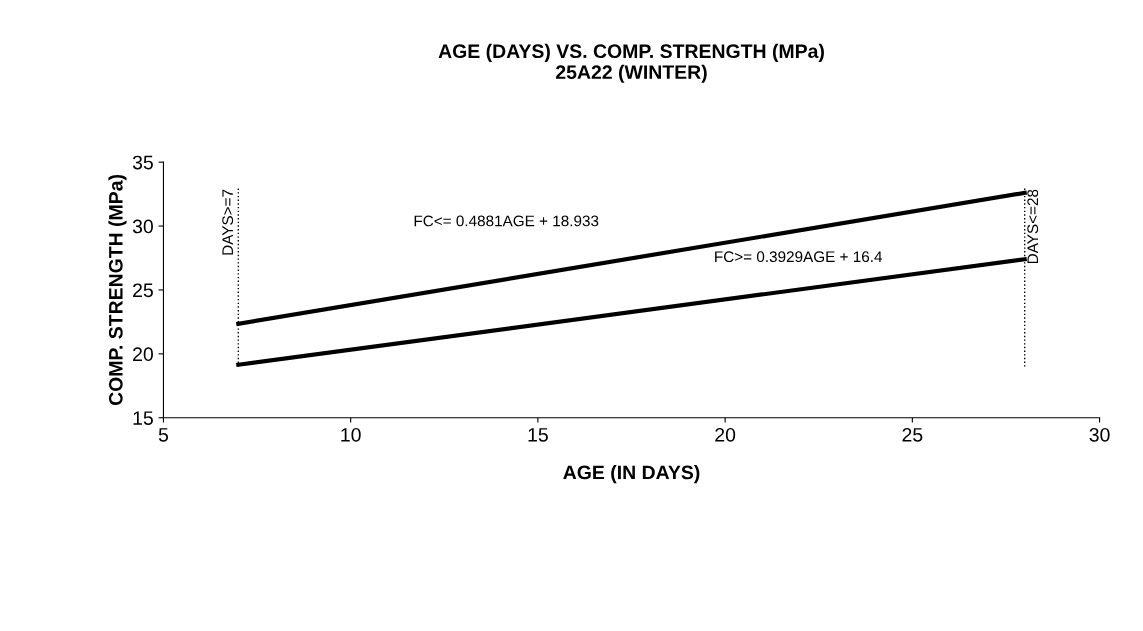 Image resolution: width=1143 pixels, height=631 pixels. What do you see at coordinates (1033, 226) in the screenshot?
I see `ref-line-label: DAYS<=28` at bounding box center [1033, 226].